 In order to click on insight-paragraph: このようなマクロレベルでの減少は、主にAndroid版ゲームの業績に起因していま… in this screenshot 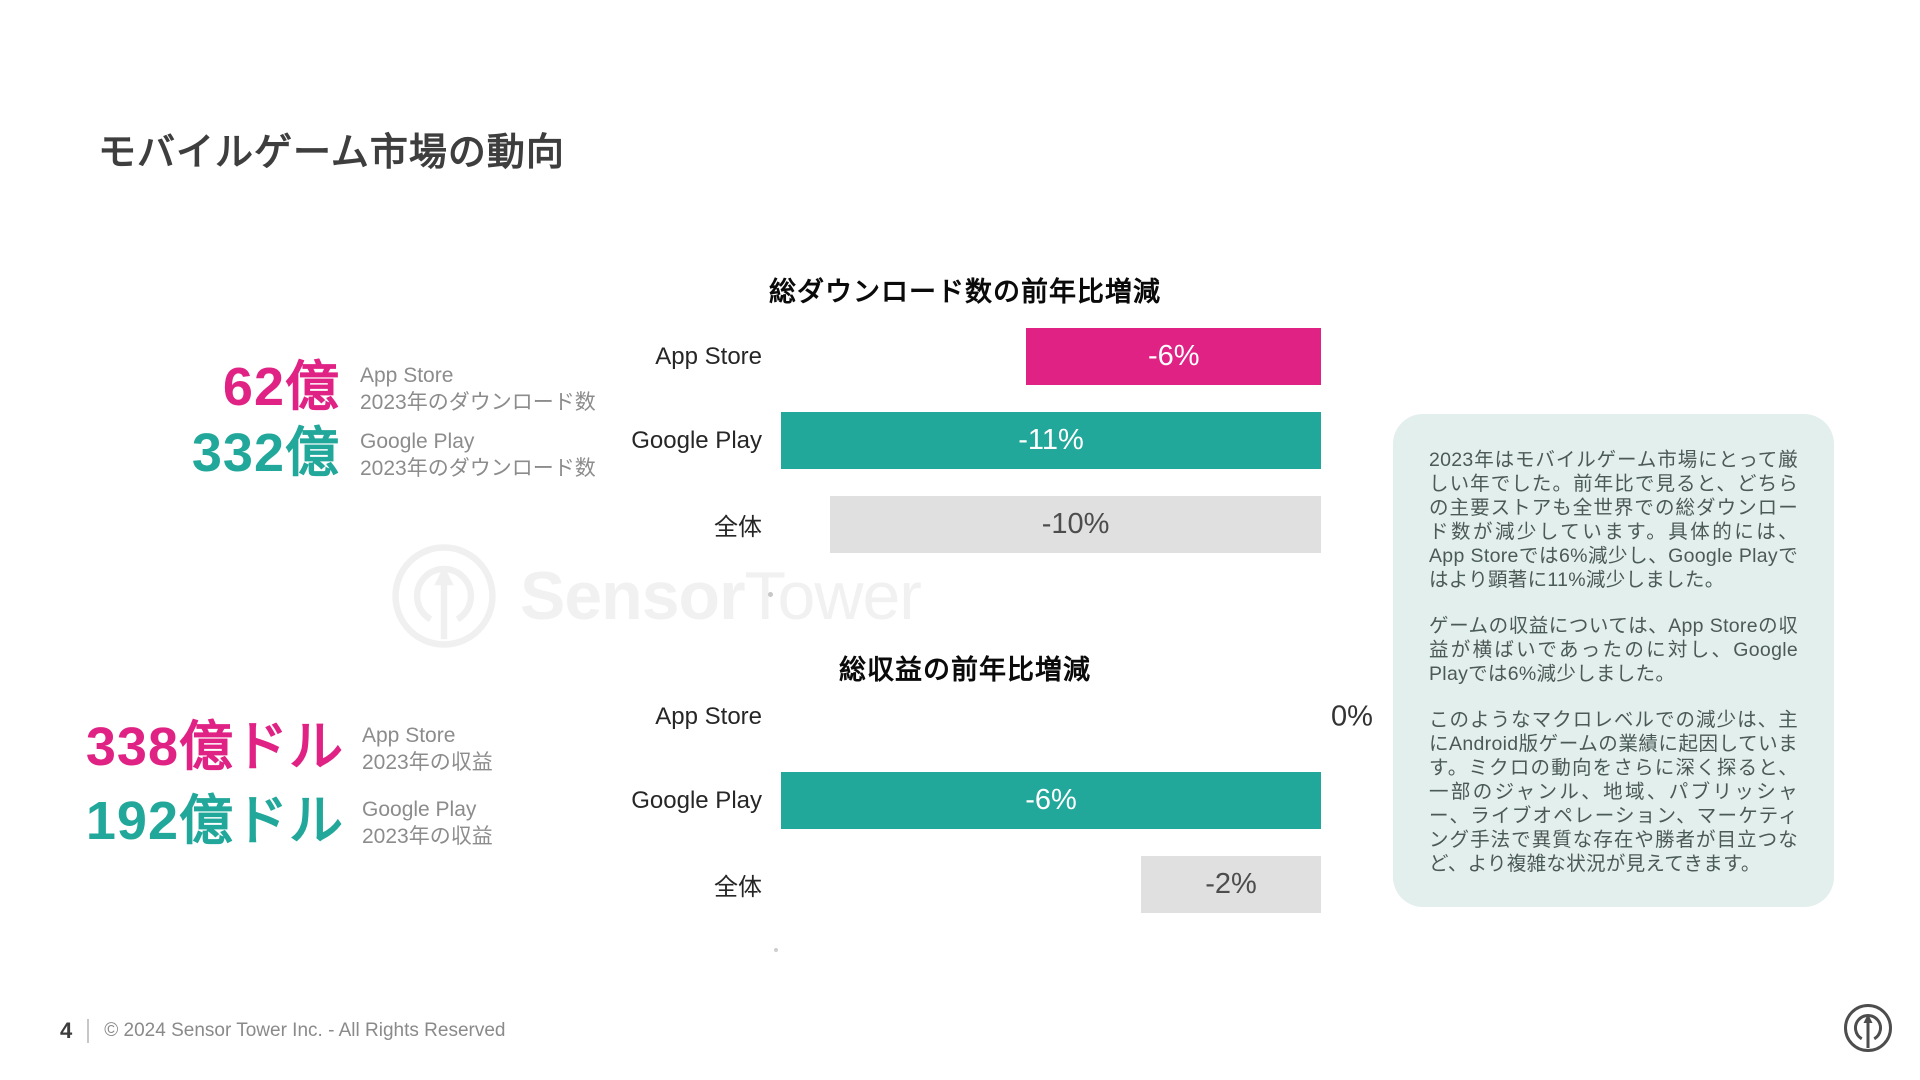, I will do `click(1613, 792)`.